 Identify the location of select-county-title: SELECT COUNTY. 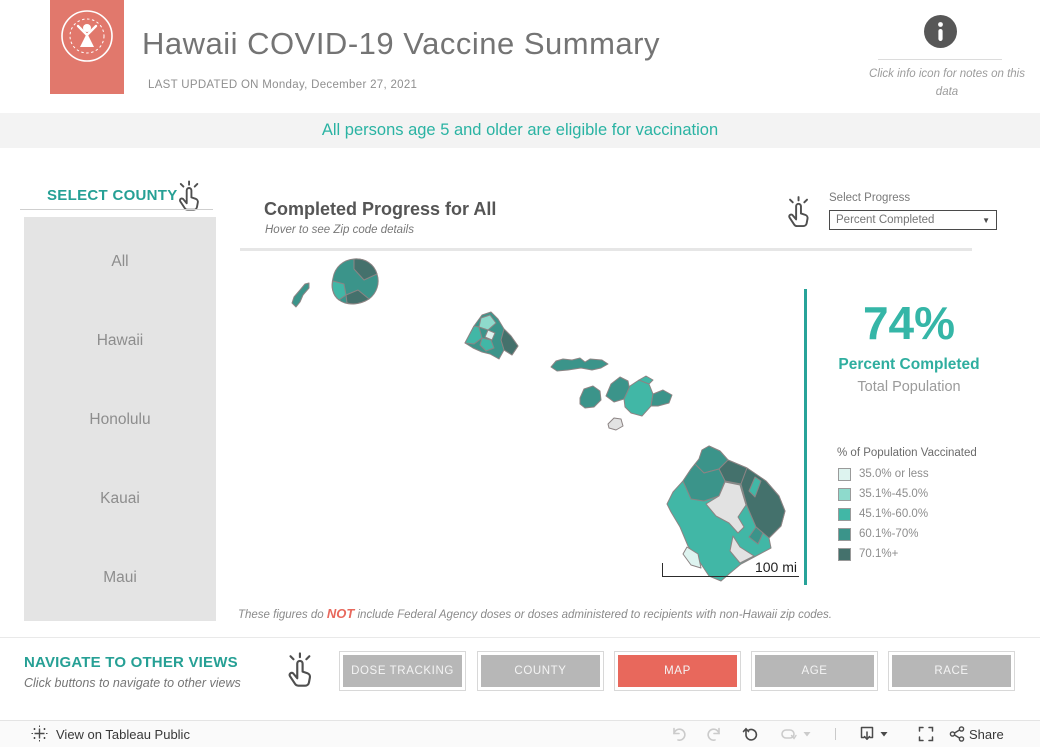
(112, 195).